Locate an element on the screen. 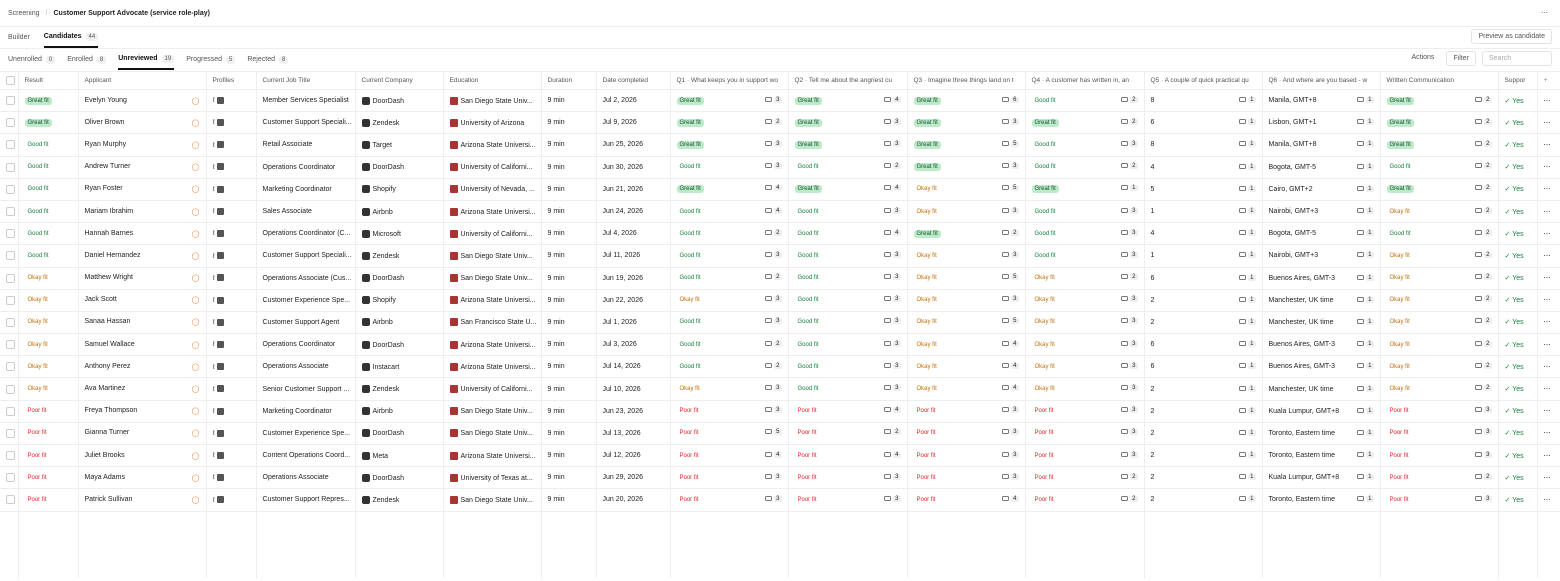  column-header: Applicant is located at coordinates (142, 80).